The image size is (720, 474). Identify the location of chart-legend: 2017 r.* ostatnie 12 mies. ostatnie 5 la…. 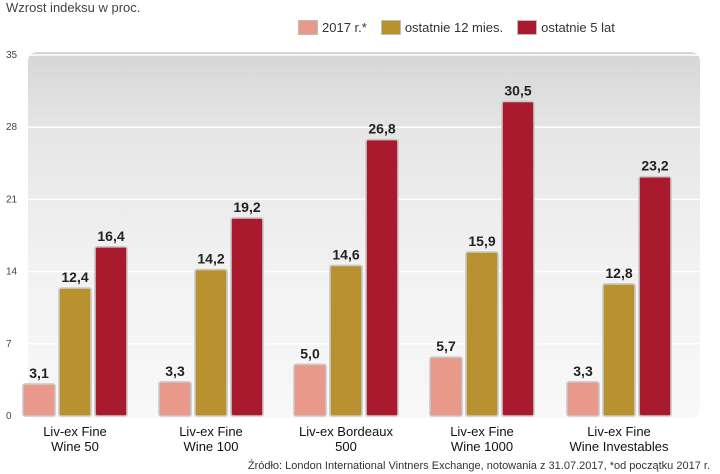
(463, 27).